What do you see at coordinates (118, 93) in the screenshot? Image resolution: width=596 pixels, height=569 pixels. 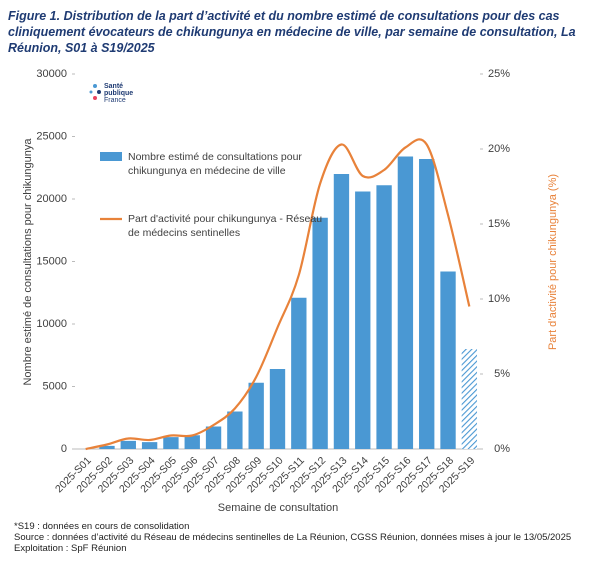 I see `logo-text: publique` at bounding box center [118, 93].